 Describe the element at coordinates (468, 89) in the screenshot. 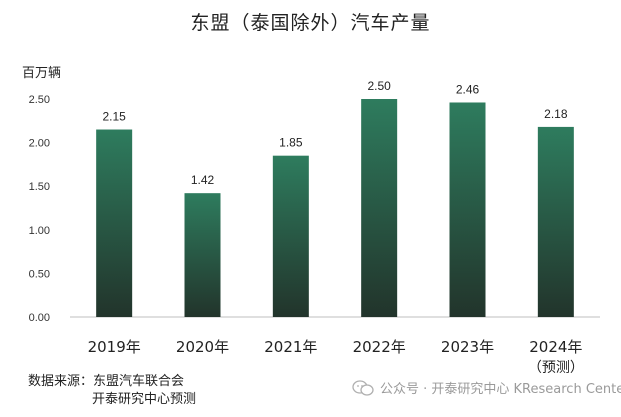

I see `bar-value-label: 2.46` at that location.